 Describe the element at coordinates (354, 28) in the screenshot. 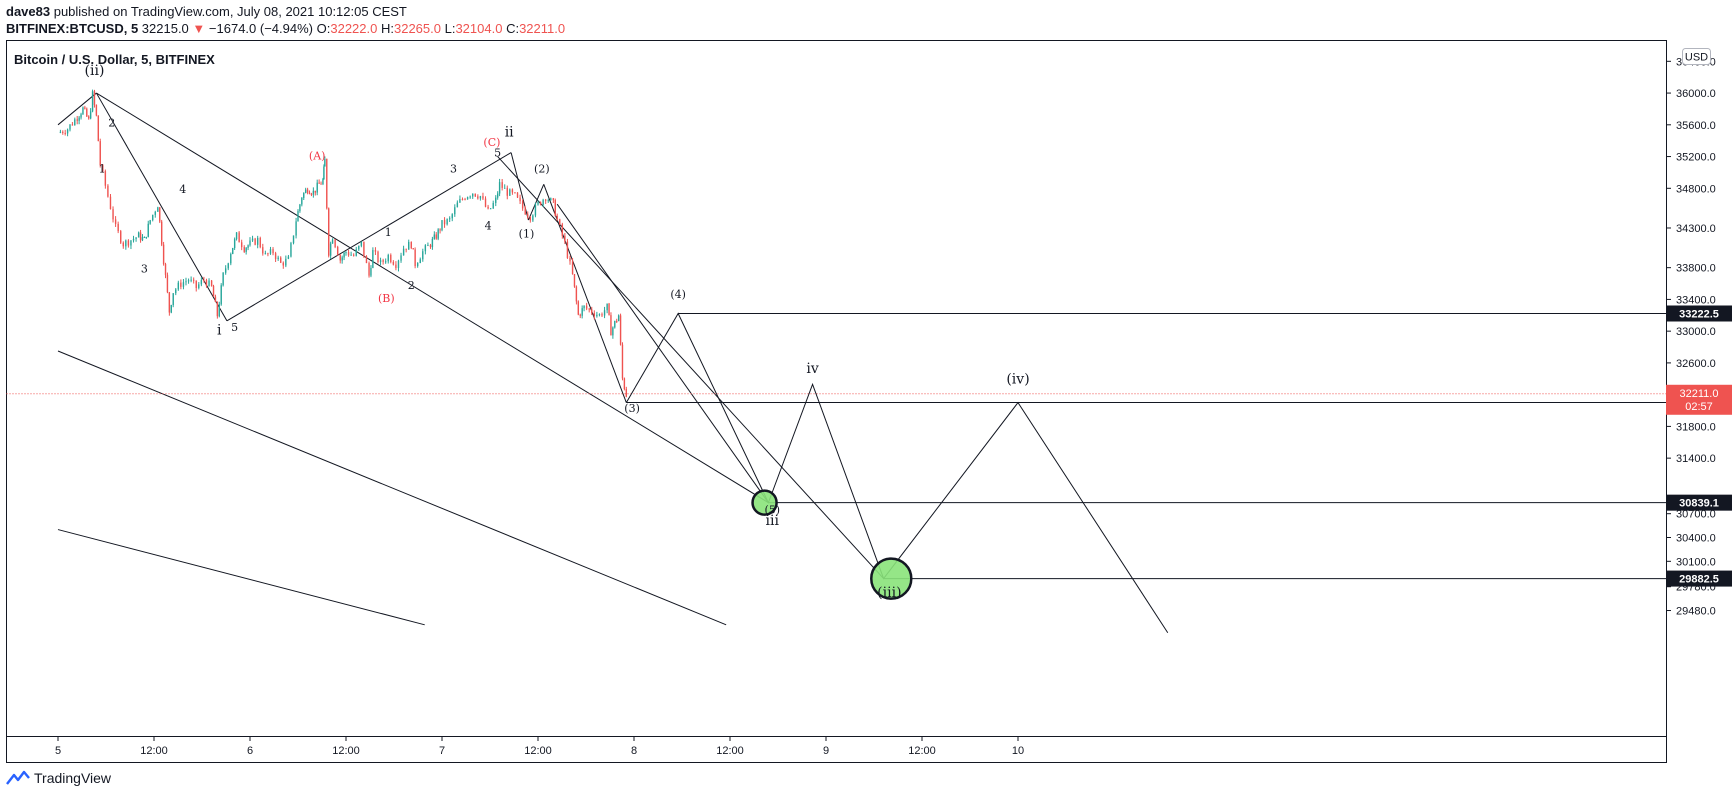

I see `open-value: 32222.0` at that location.